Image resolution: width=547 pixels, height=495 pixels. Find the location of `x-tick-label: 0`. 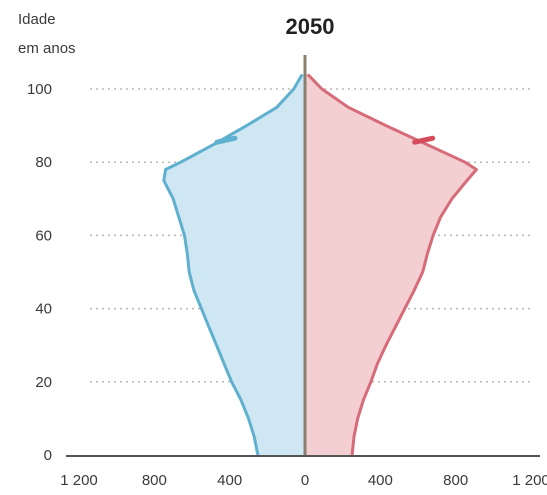

x-tick-label: 0 is located at coordinates (305, 480).